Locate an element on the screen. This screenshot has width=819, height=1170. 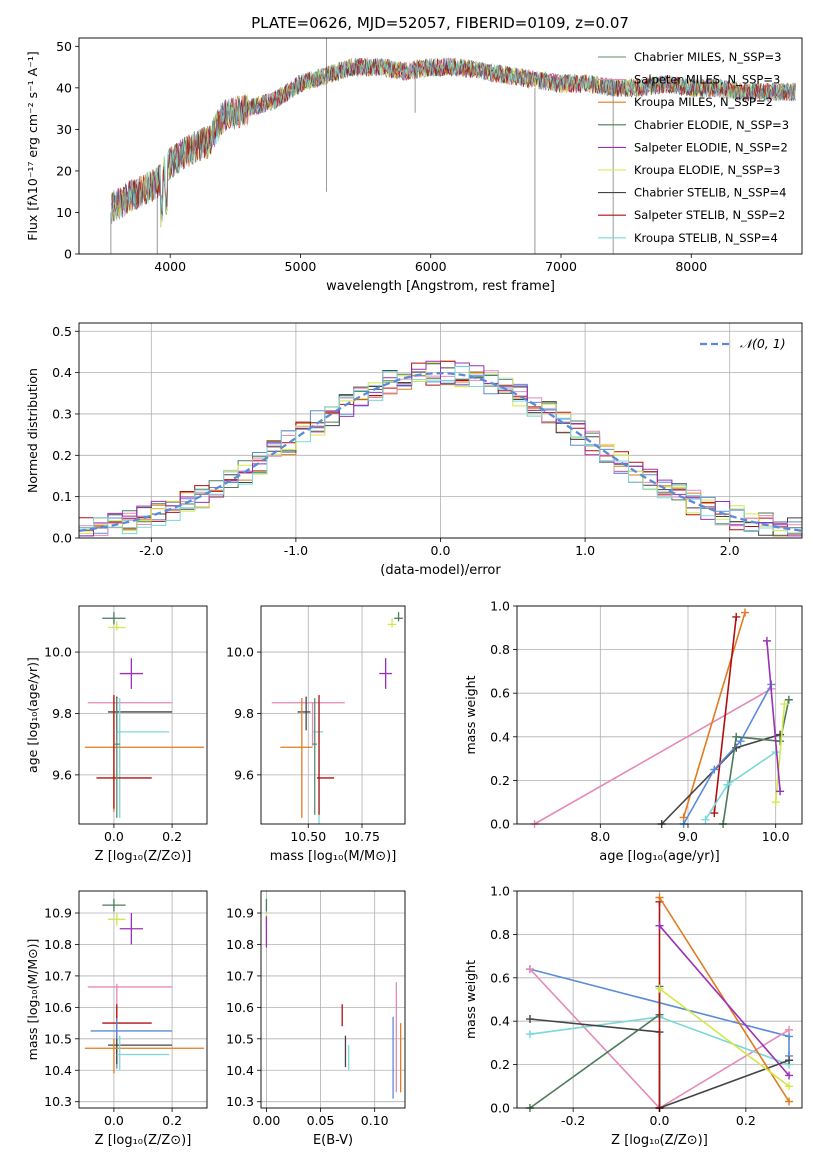
y-axis-label: mass [log₁₀(M/M⊙)] is located at coordinates (32, 1000).